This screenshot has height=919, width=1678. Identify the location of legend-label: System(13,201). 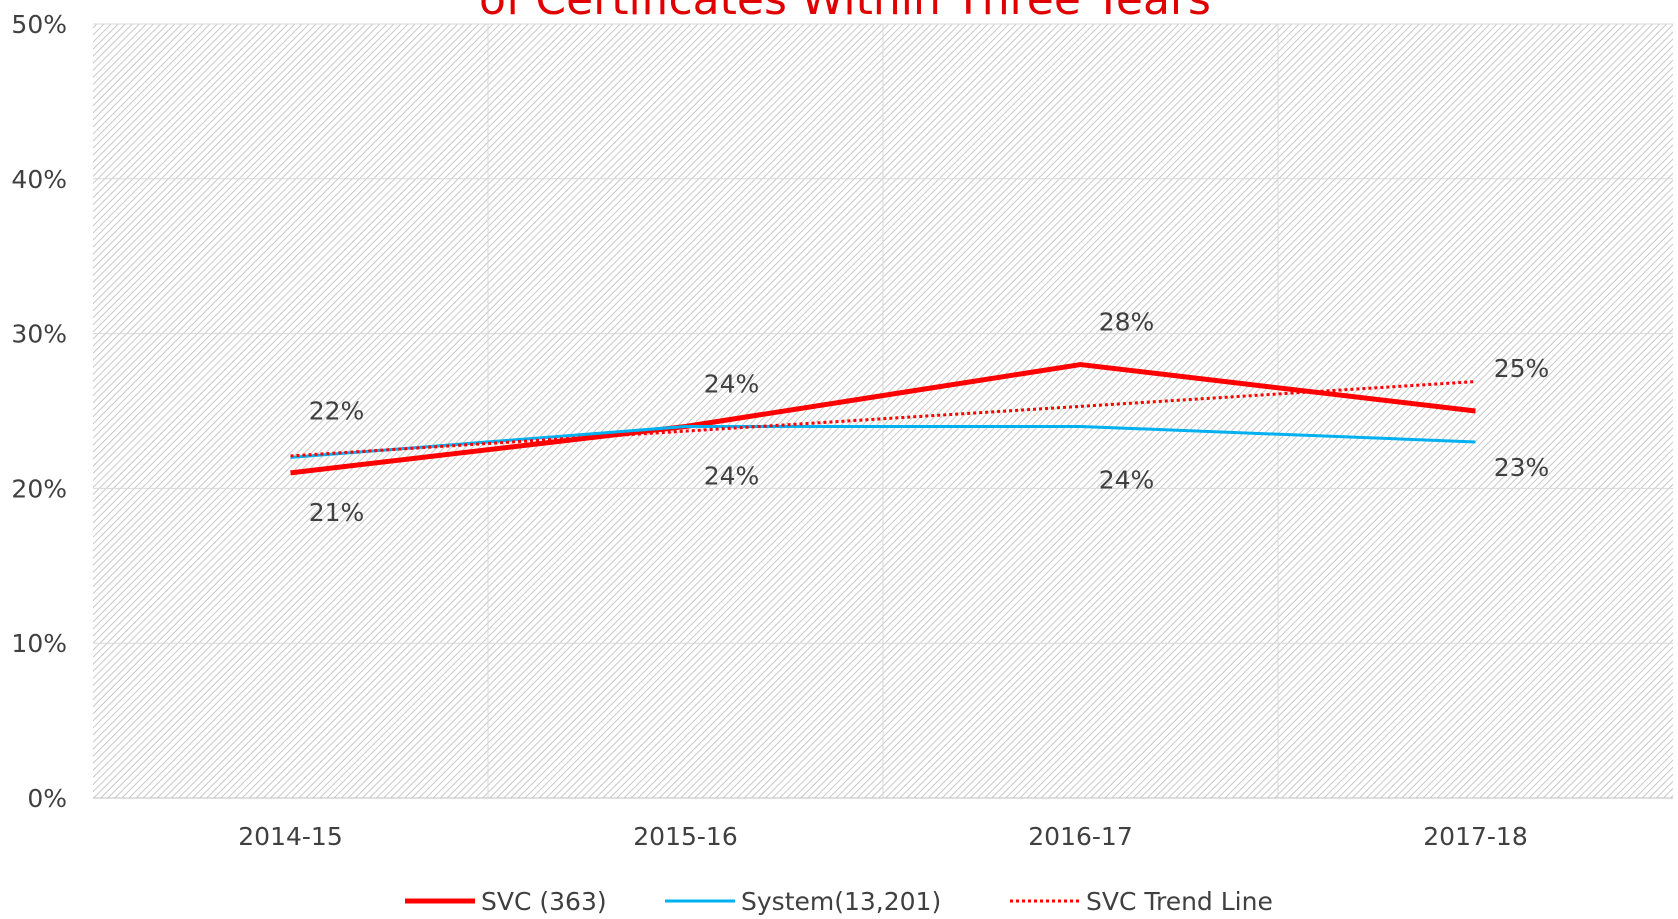
(841, 901).